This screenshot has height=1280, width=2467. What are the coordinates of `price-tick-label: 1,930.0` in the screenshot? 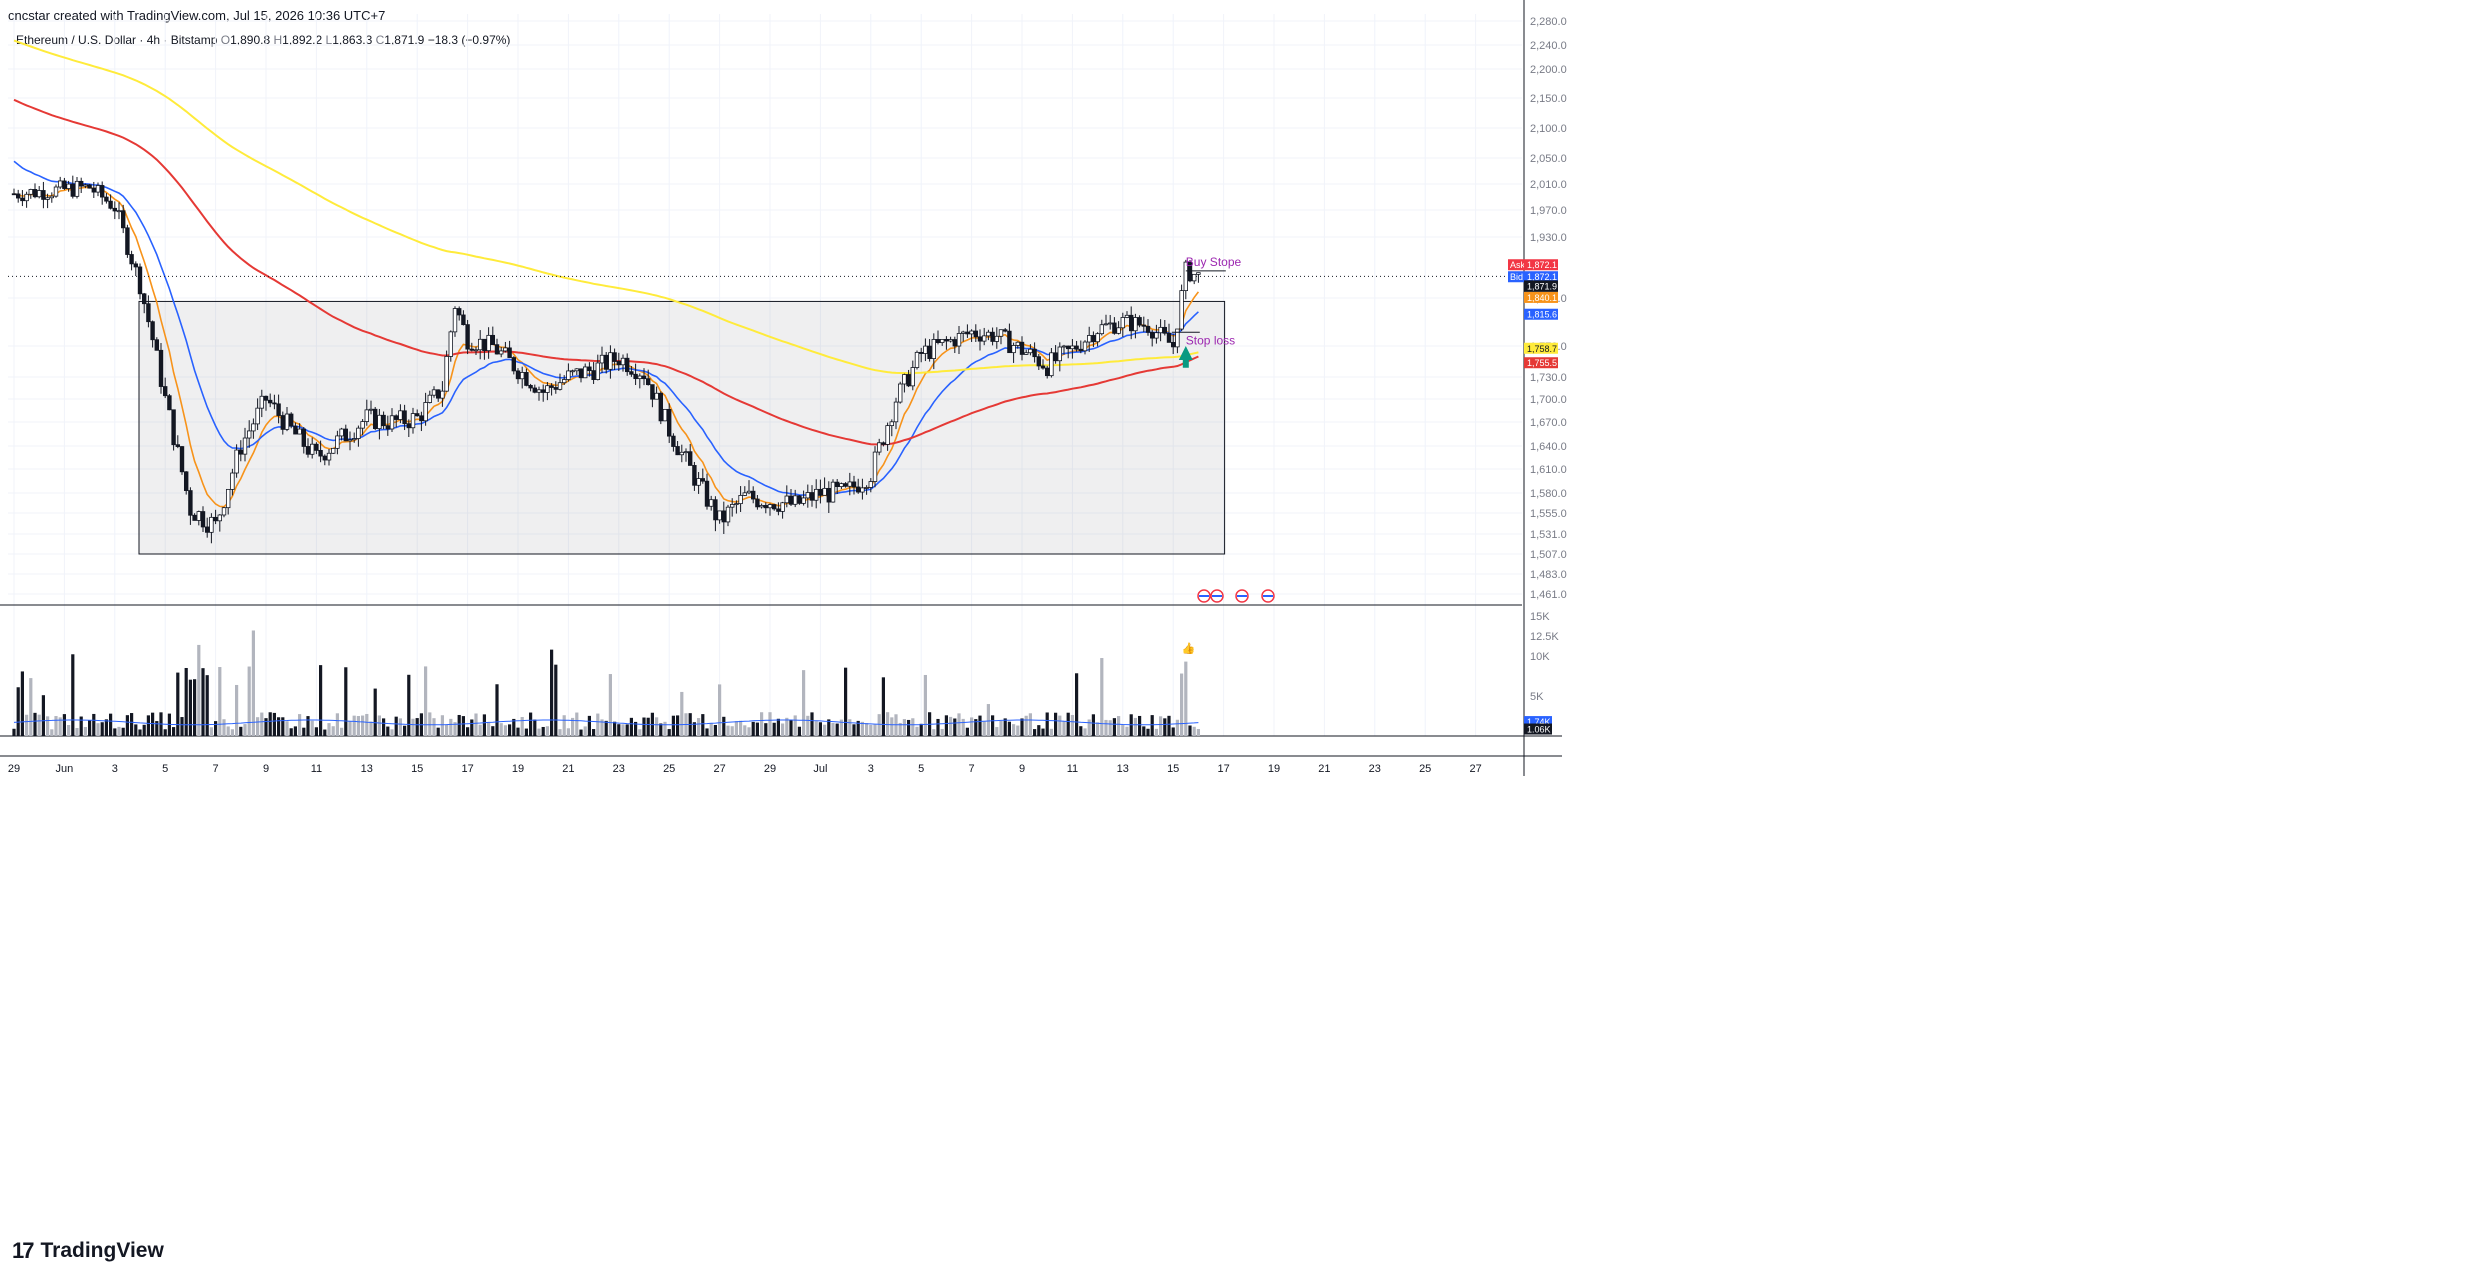 It's located at (1548, 238).